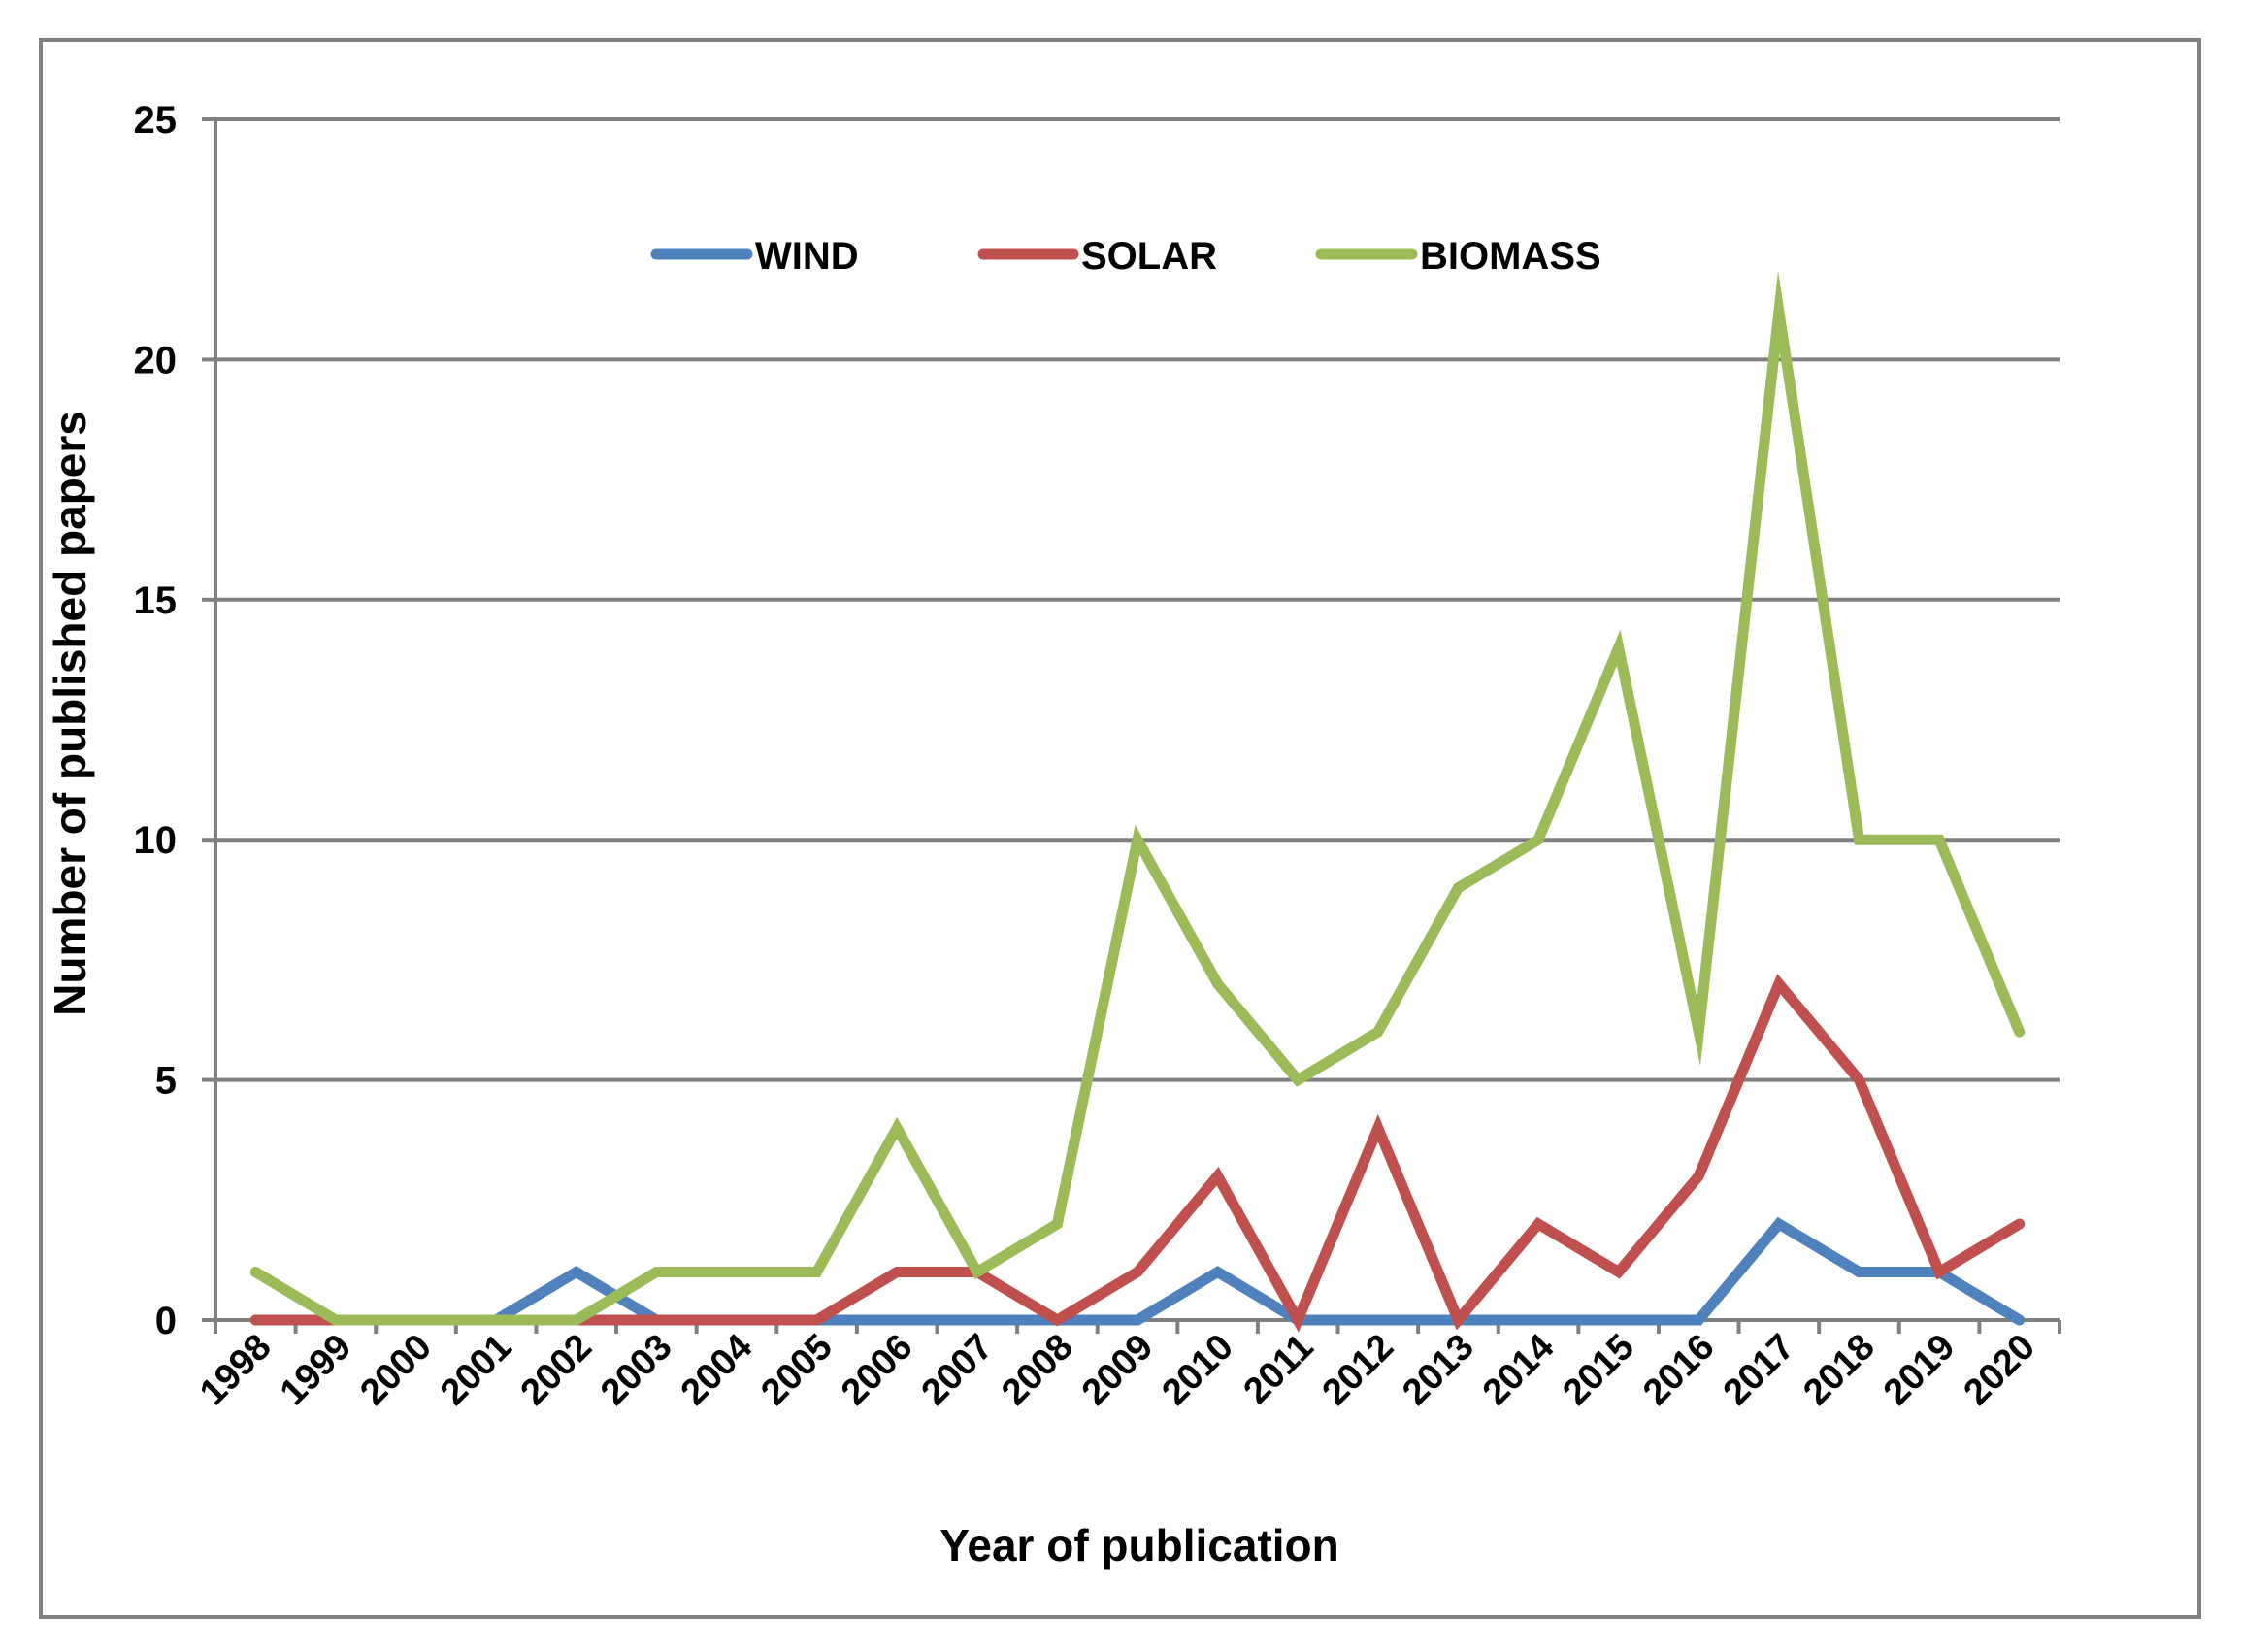  Describe the element at coordinates (1139, 1545) in the screenshot. I see `x-axis-title: Year of publication` at that location.